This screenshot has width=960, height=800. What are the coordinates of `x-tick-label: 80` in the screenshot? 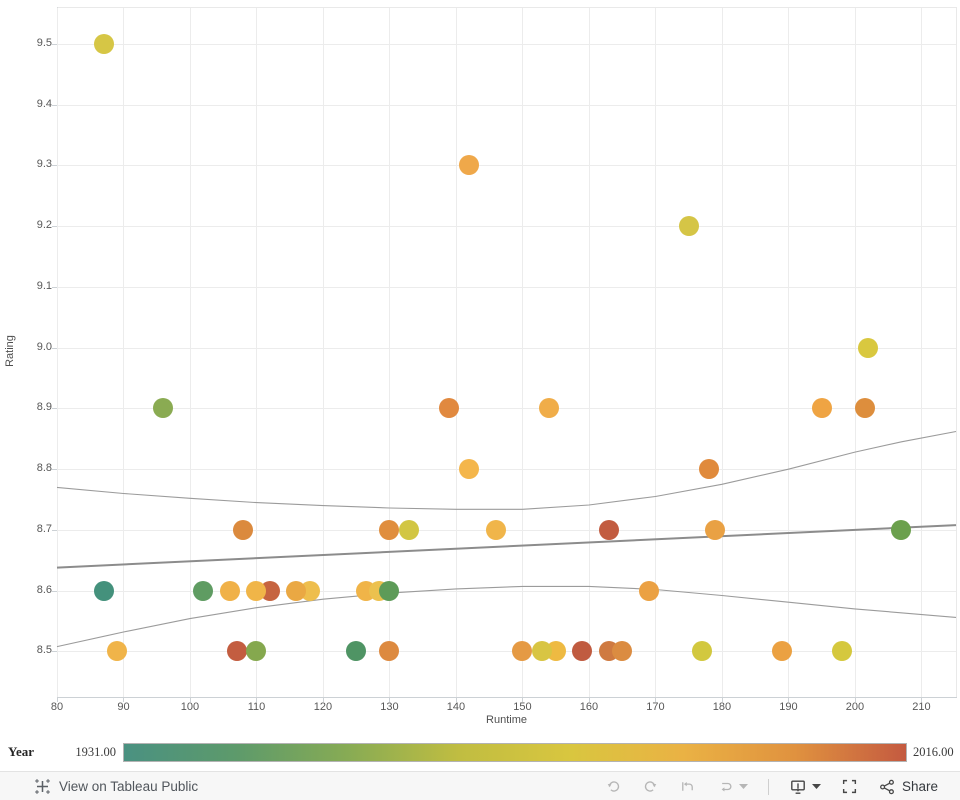 It's located at (57, 707).